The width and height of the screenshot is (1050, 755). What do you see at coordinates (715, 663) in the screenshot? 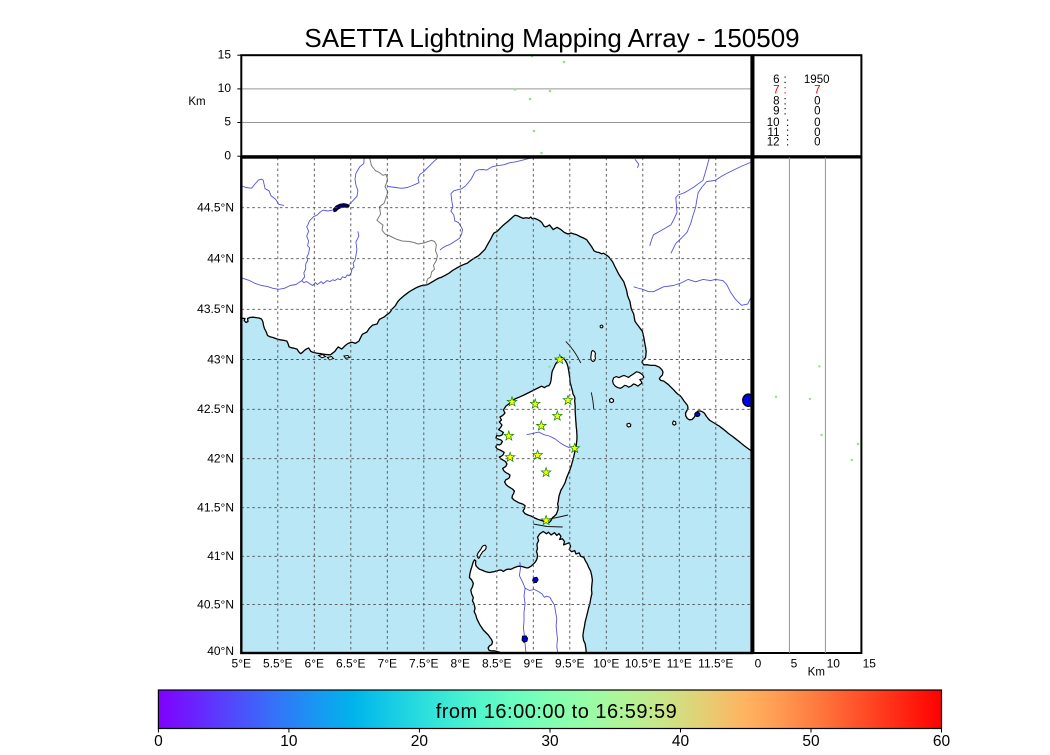
I see `svg-text: 11.5°E` at bounding box center [715, 663].